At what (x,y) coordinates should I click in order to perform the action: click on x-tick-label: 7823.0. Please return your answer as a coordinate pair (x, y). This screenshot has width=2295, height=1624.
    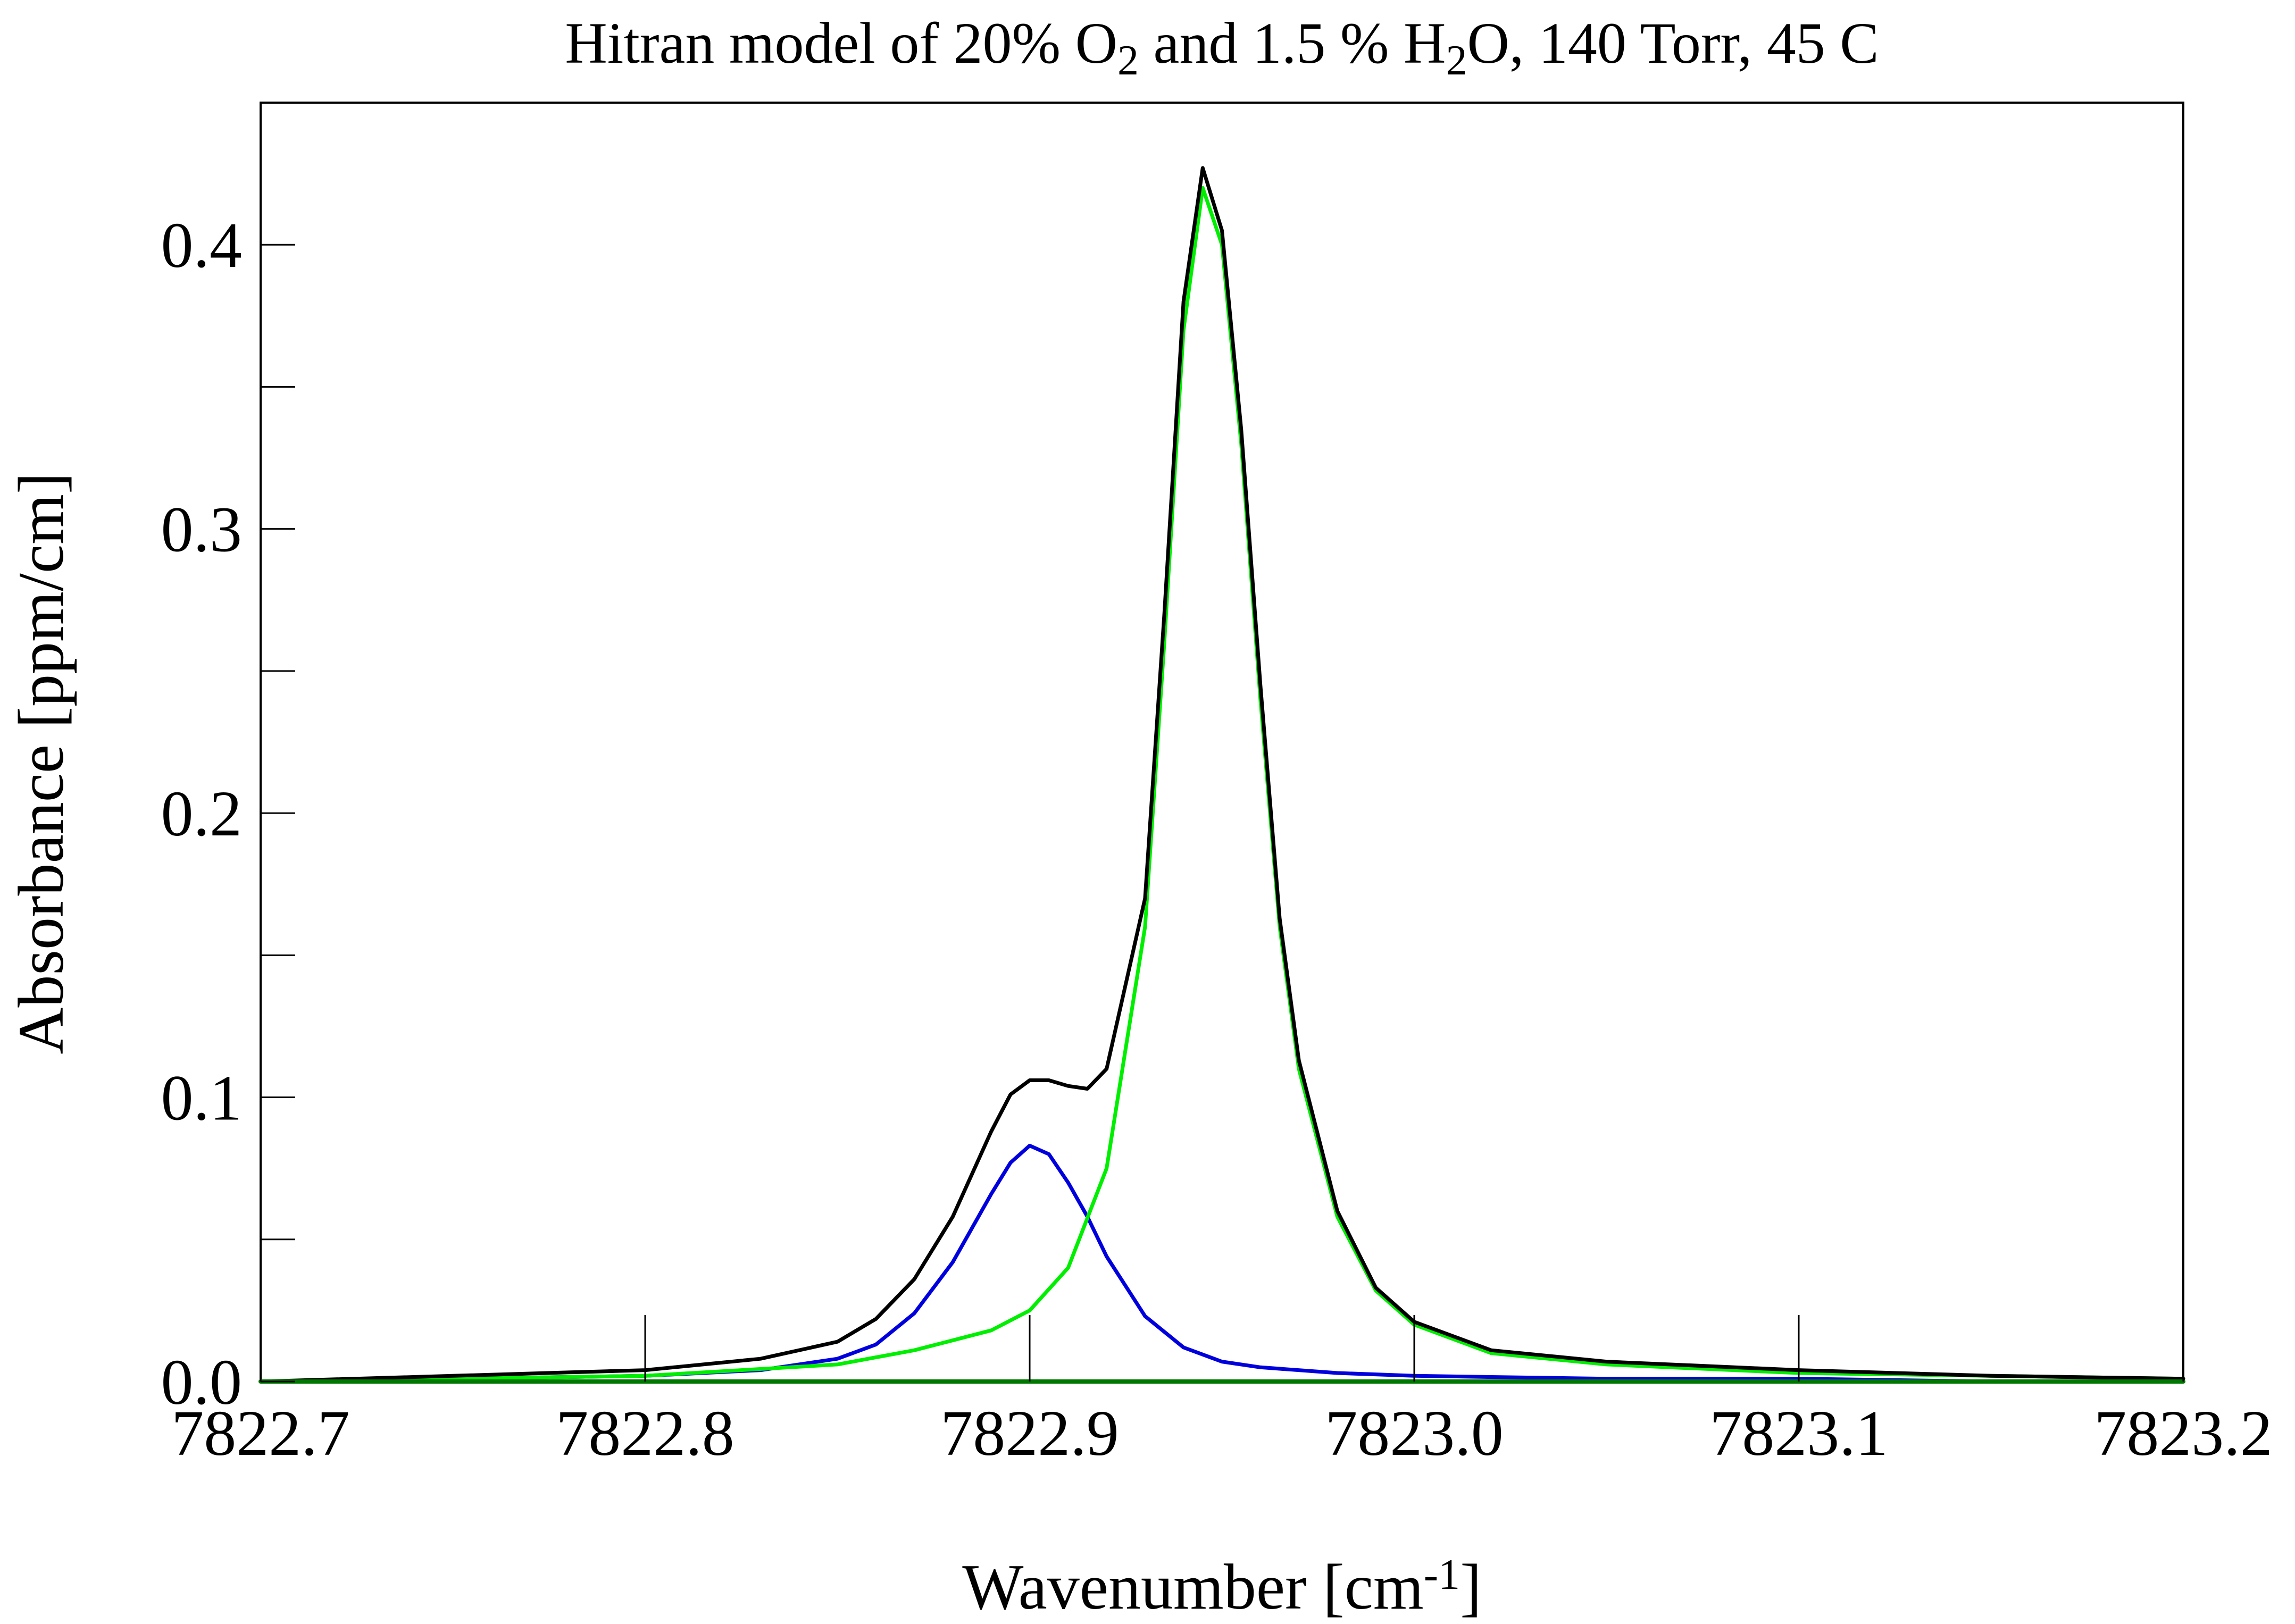
    Looking at the image, I should click on (1414, 1433).